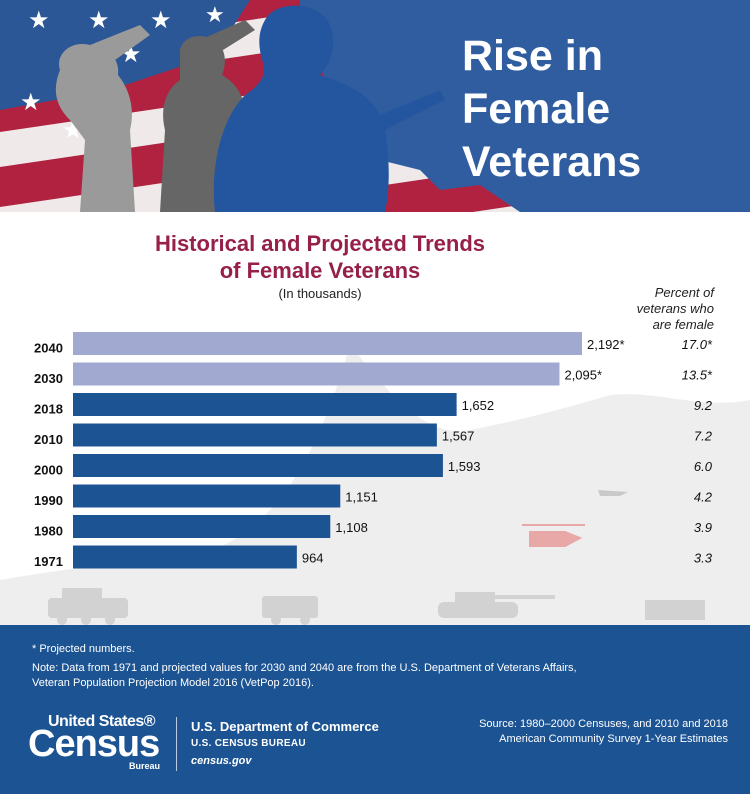 The height and width of the screenshot is (794, 750). Describe the element at coordinates (329, 108) in the screenshot. I see `soldier-rifle-blue` at that location.